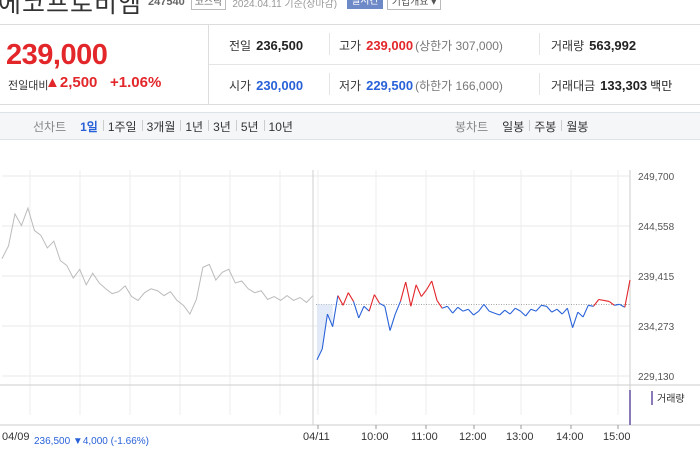 The height and width of the screenshot is (455, 700). What do you see at coordinates (577, 126) in the screenshot?
I see `tab-monthly: 월봉` at bounding box center [577, 126].